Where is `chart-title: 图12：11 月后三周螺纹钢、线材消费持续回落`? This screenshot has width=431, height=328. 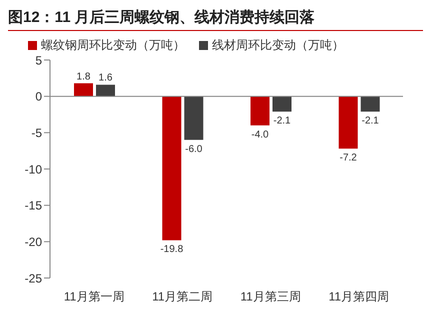 chart-title: 图12：11 月后三周螺纹钢、线材消费持续回落 is located at coordinates (215, 19).